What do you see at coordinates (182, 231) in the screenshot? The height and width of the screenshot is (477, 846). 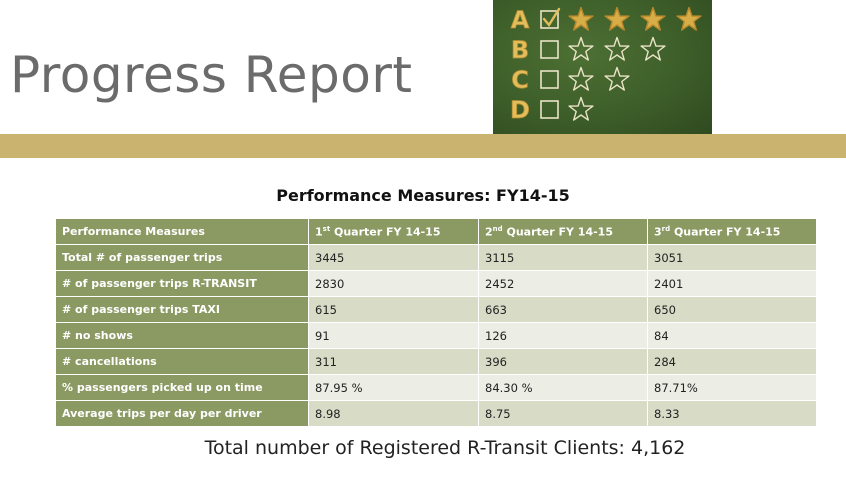 I see `header-label: Performance Measures` at bounding box center [182, 231].